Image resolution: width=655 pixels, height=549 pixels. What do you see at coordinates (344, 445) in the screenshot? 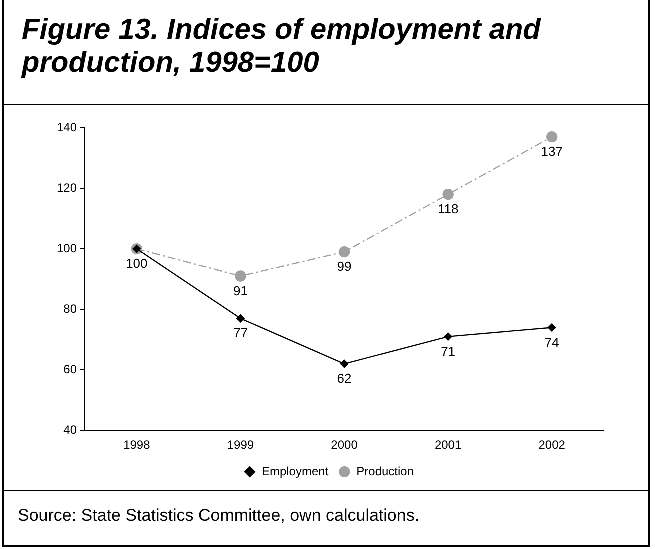
I see `x-tick-label: 2000` at bounding box center [344, 445].